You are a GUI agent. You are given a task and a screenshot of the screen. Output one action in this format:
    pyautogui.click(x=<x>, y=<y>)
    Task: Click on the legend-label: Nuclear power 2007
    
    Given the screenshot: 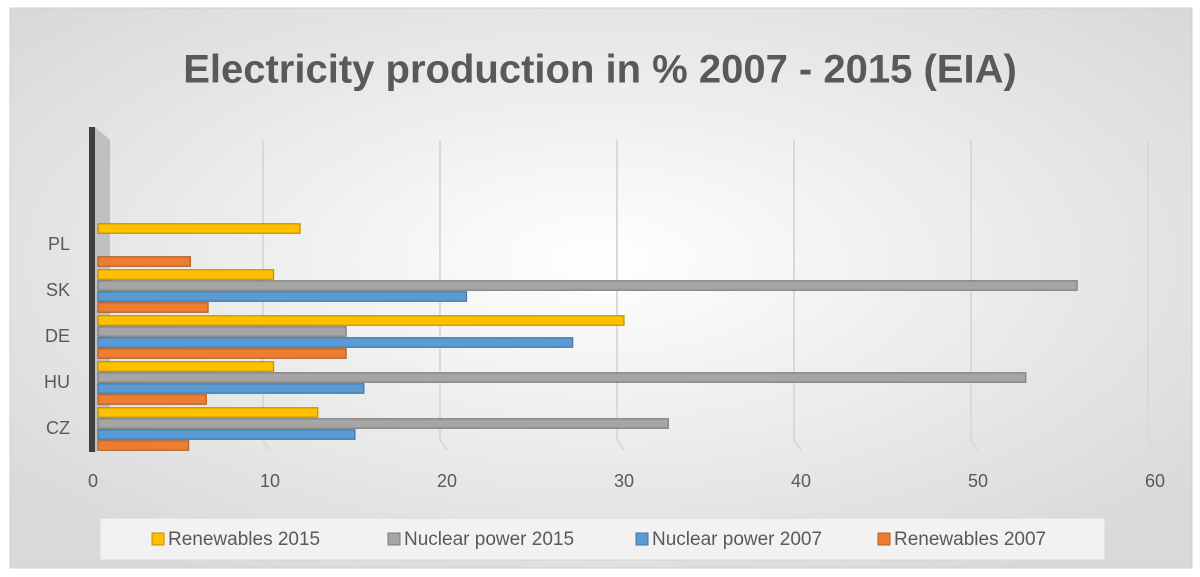 What is the action you would take?
    pyautogui.click(x=737, y=539)
    